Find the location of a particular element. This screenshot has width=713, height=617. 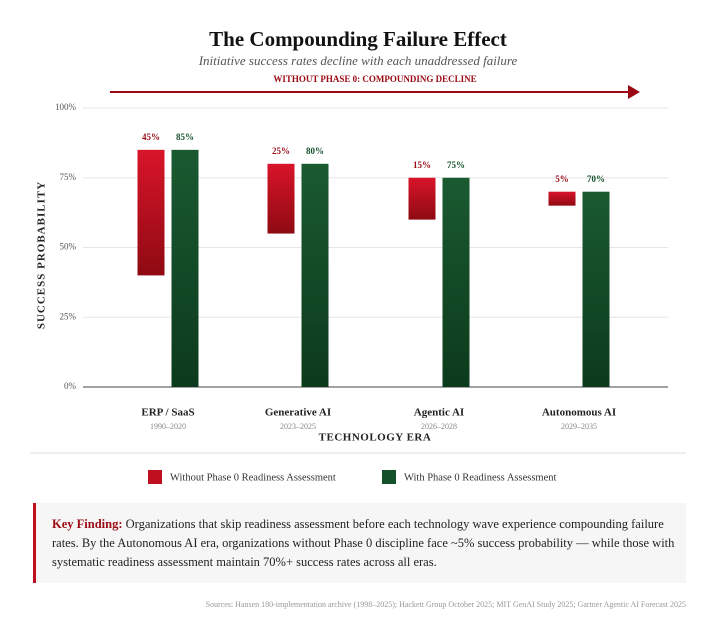

x-tick-period: 2026–2028 is located at coordinates (439, 426).